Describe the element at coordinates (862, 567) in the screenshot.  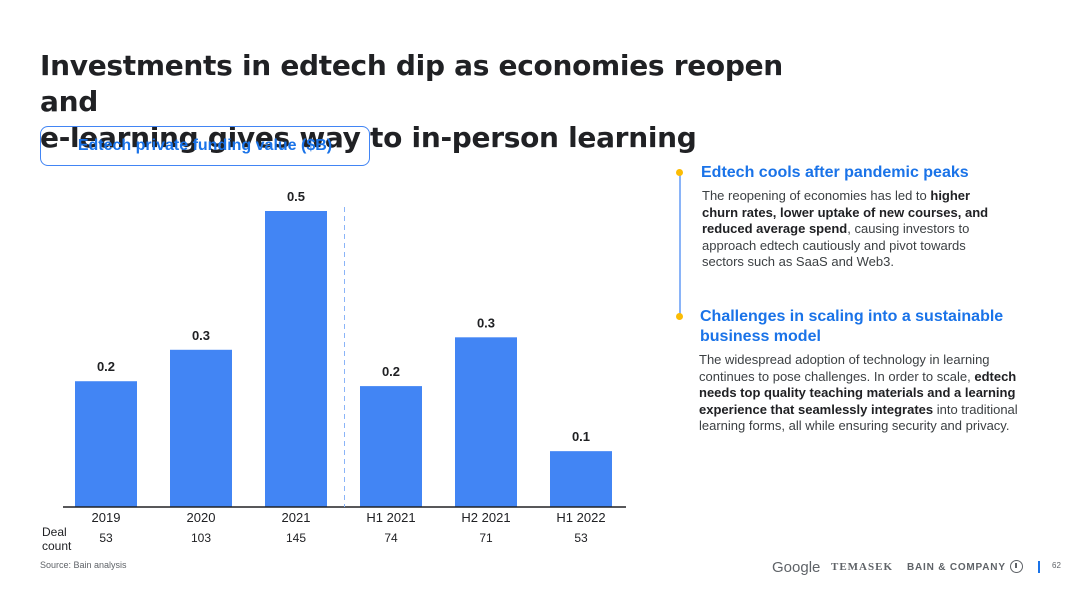
I see `temasek-logo: TEMASEK` at that location.